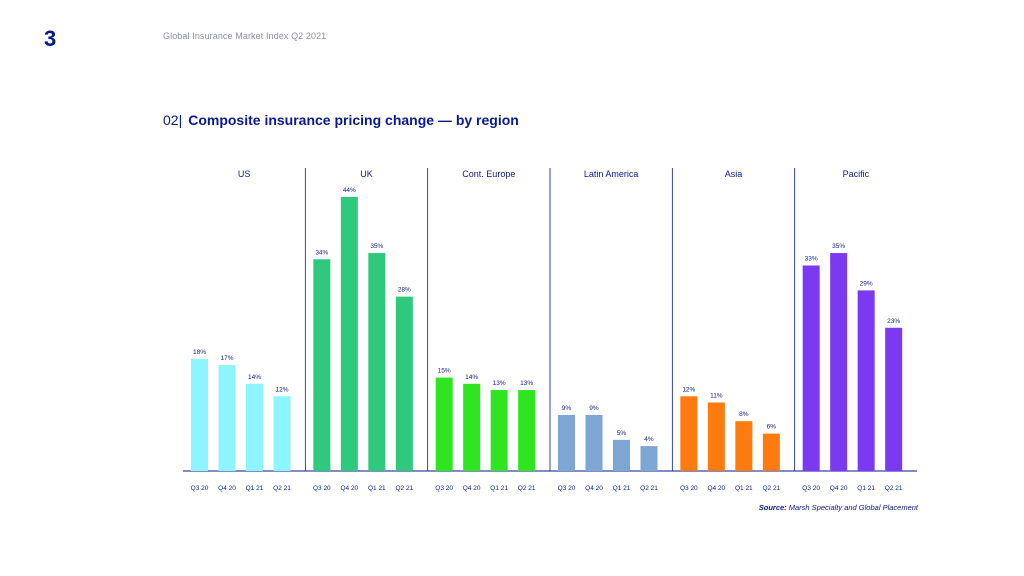  Describe the element at coordinates (716, 396) in the screenshot. I see `value-label: 11%` at that location.